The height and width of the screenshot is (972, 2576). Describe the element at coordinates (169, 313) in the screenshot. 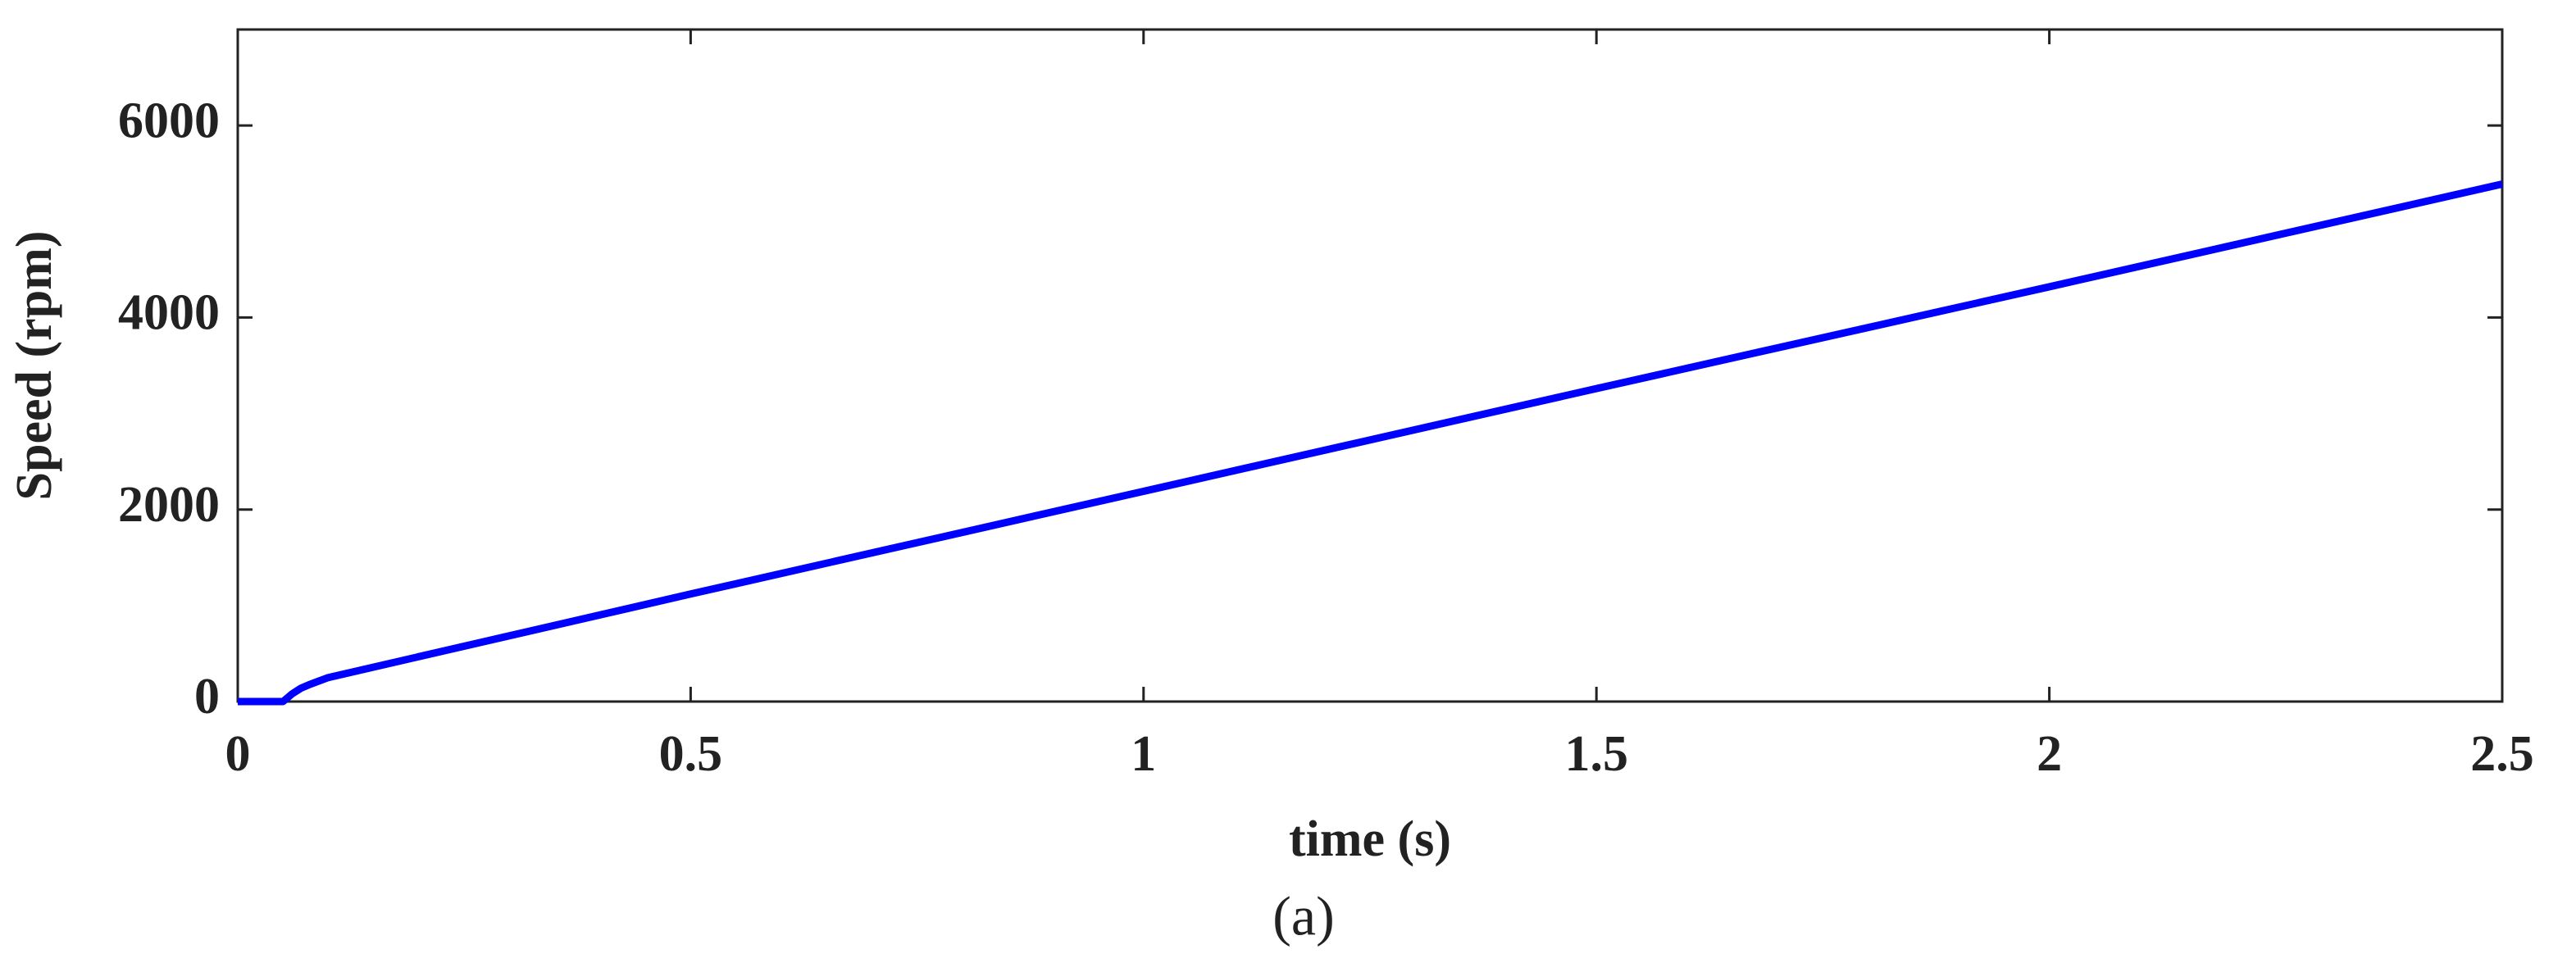

I see `y-tick-label: 4000` at that location.